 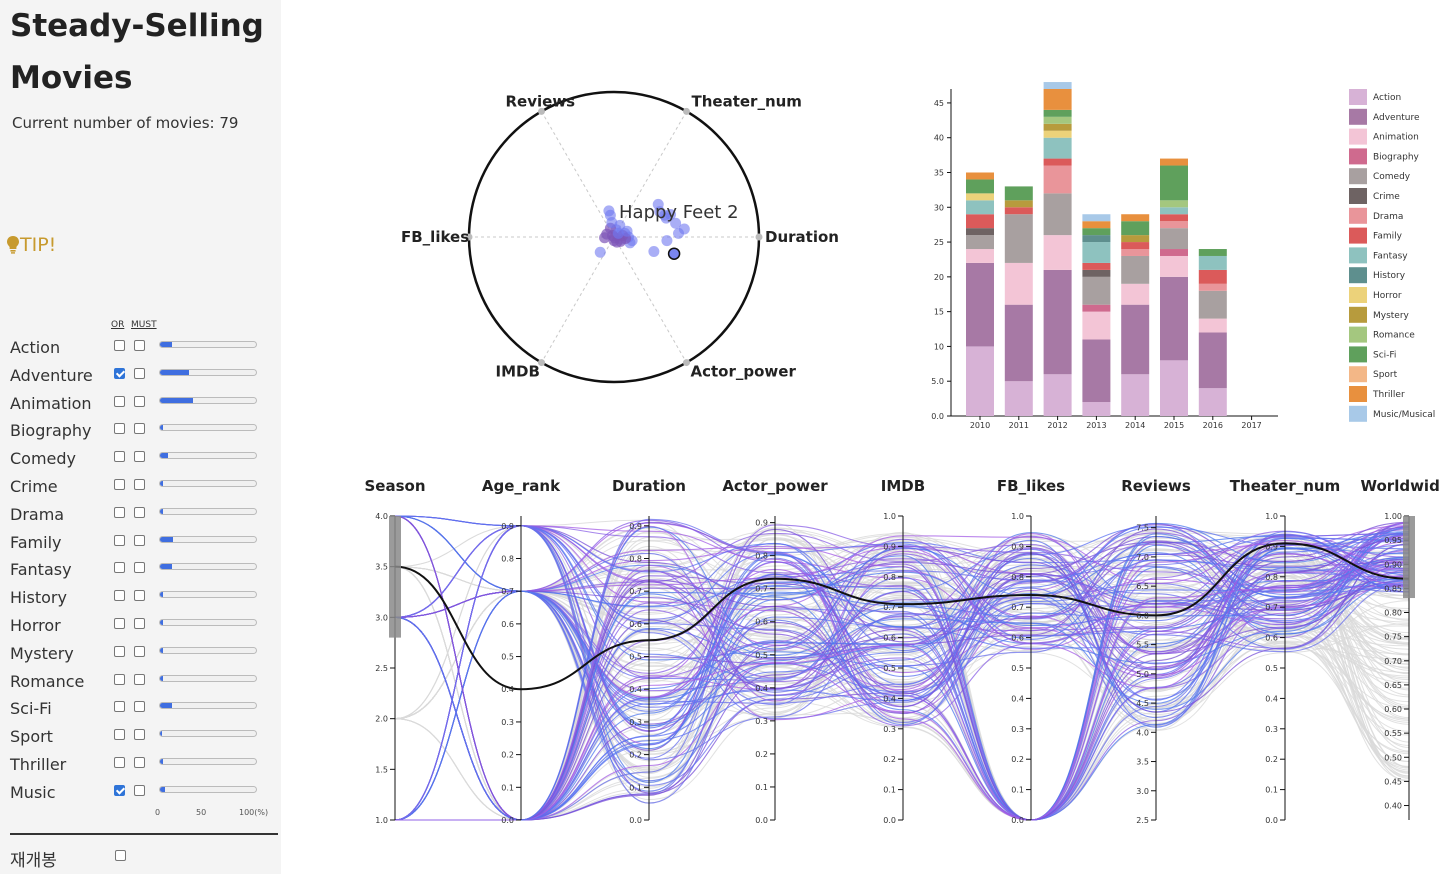 I want to click on or-checkbox-fantasy, so click(x=119, y=568).